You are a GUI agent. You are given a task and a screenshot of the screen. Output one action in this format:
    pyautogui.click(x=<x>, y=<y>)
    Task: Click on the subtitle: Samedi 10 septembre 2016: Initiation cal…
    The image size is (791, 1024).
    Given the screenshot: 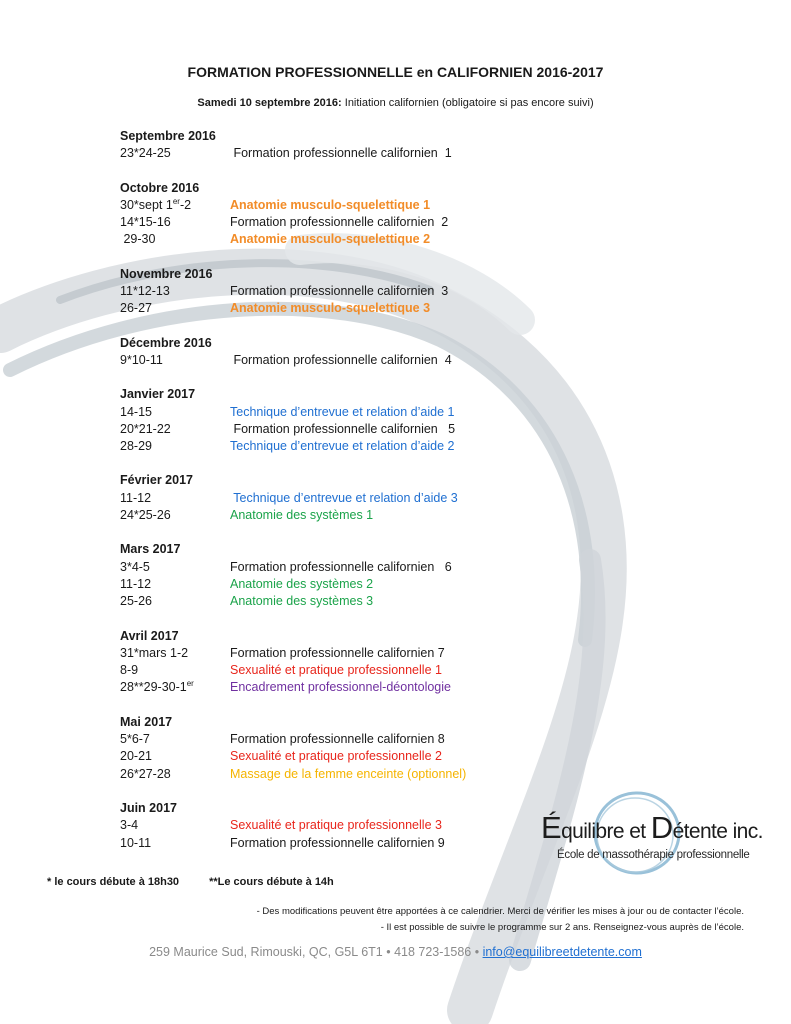 What is the action you would take?
    pyautogui.click(x=395, y=103)
    